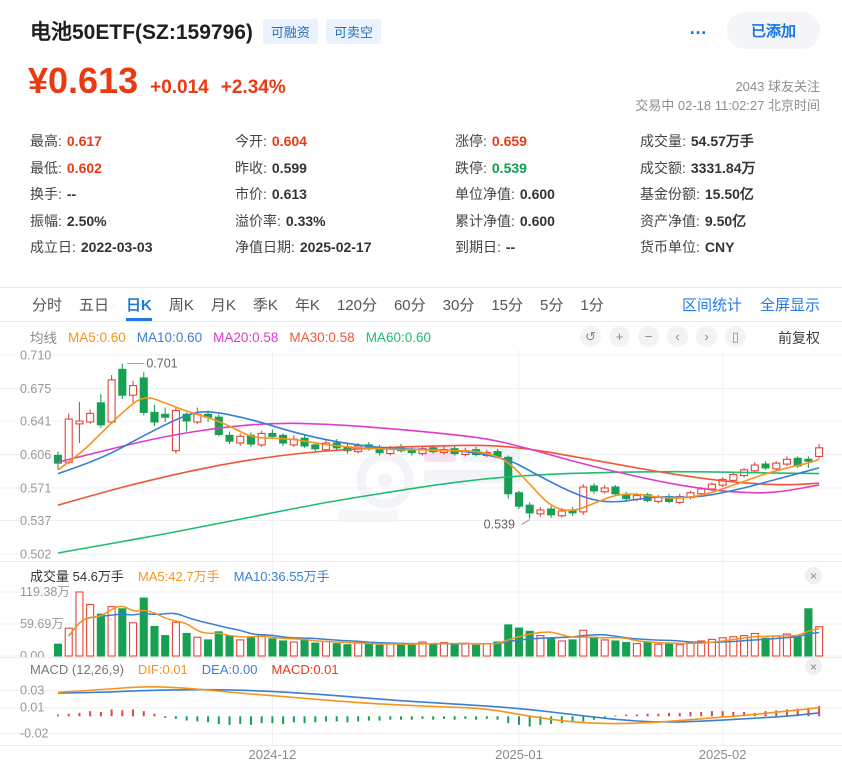 The height and width of the screenshot is (769, 842). What do you see at coordinates (735, 336) in the screenshot?
I see `candle-style-icon: ▯` at bounding box center [735, 336].